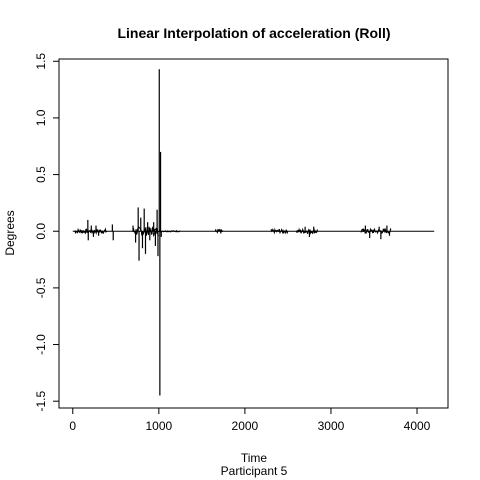 The height and width of the screenshot is (480, 480). I want to click on y-tick-label: -0.5, so click(41, 287).